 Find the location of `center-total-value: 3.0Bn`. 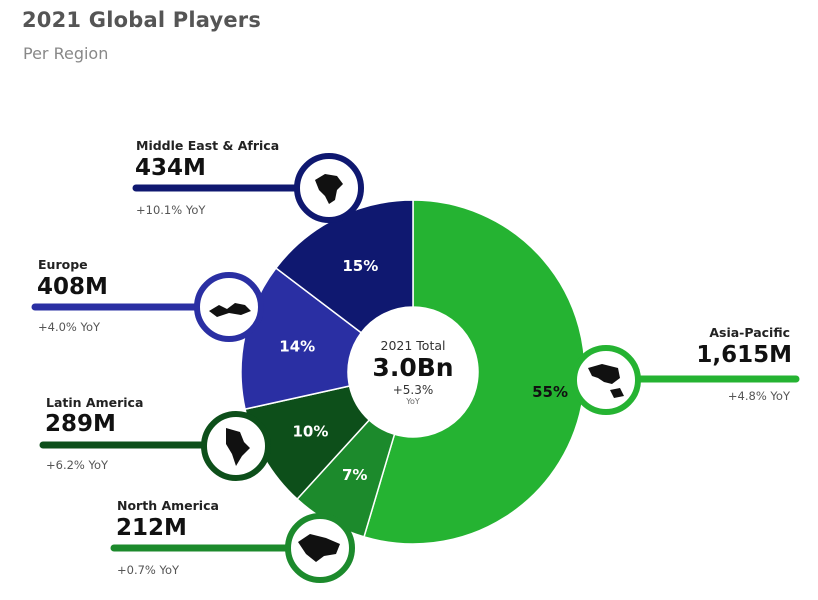

center-total-value: 3.0Bn is located at coordinates (413, 367).